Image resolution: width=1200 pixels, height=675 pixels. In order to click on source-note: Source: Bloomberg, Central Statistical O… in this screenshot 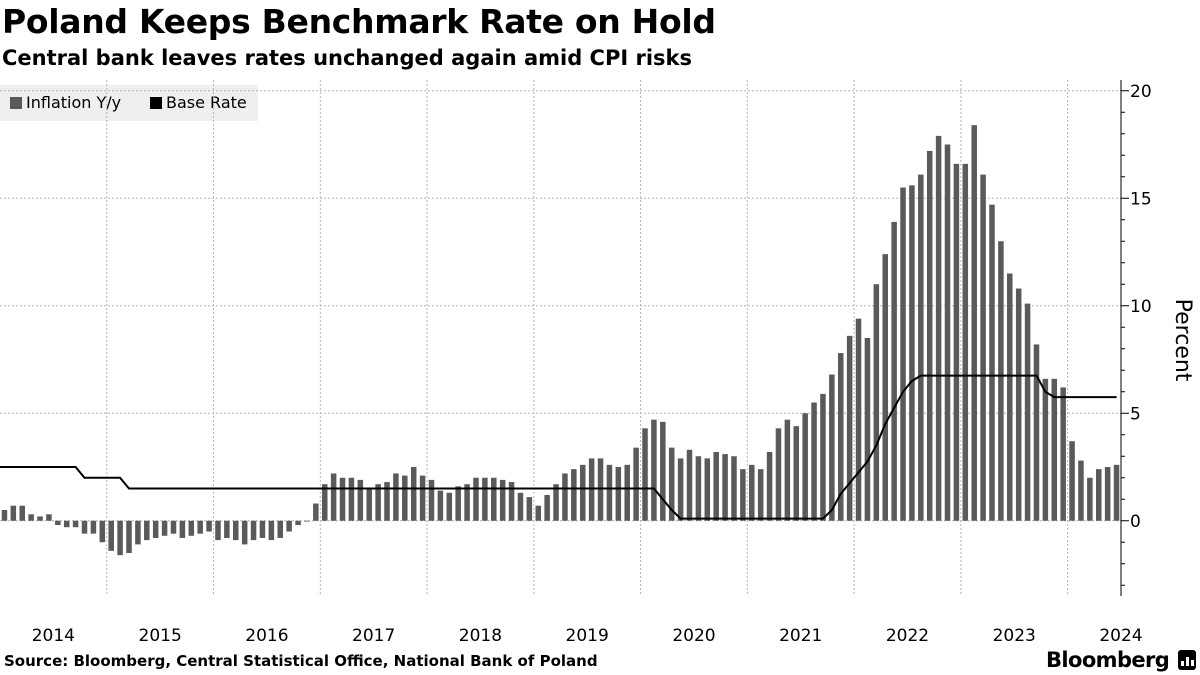, I will do `click(301, 661)`.